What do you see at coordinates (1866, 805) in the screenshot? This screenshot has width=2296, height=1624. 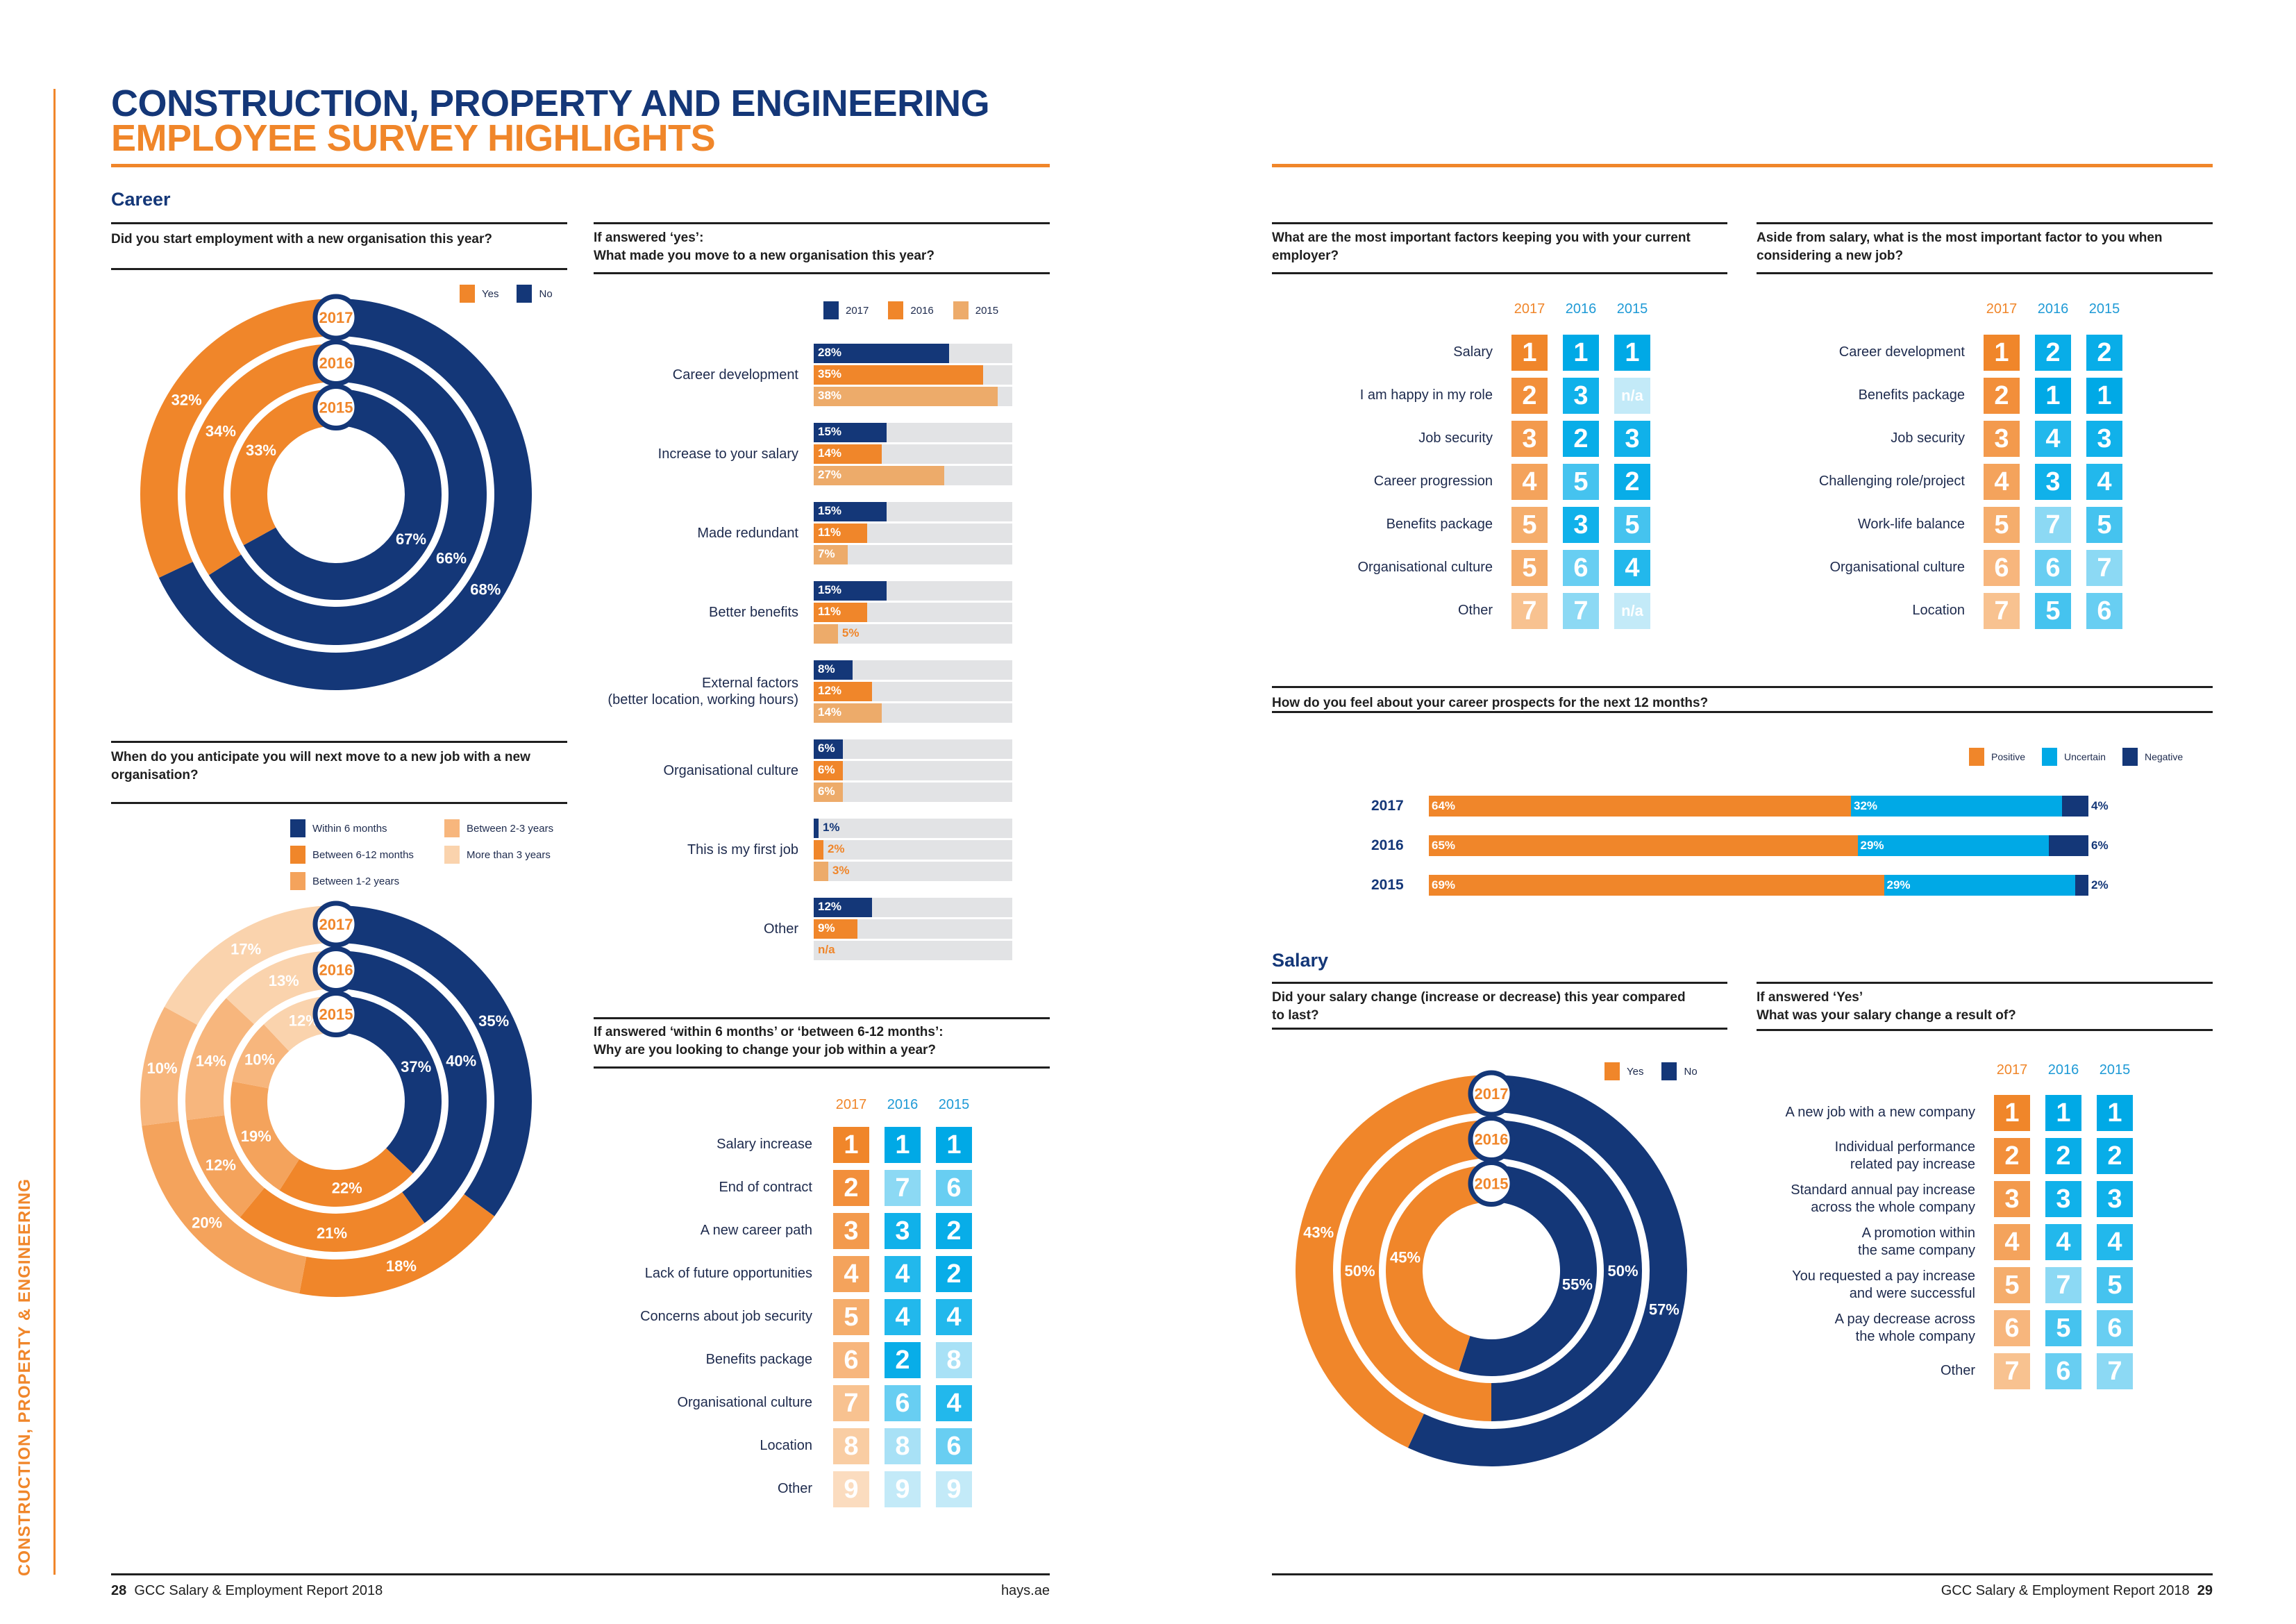 I see `stacked-value-label: 32%` at bounding box center [1866, 805].